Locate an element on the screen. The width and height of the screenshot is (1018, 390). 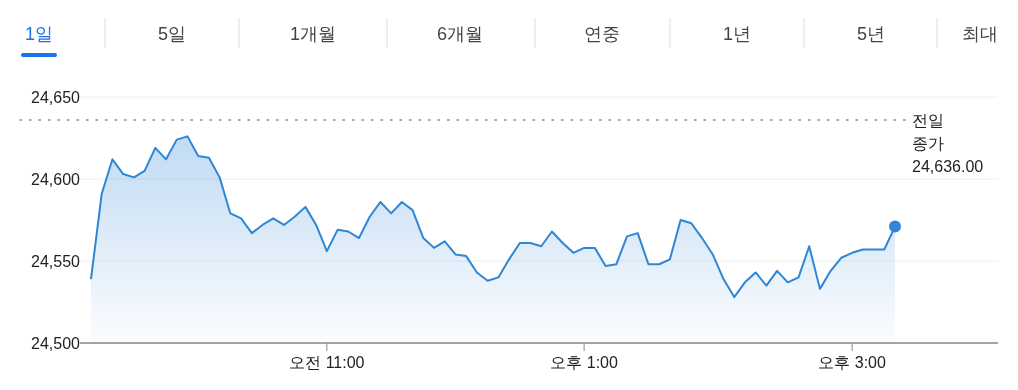
y-tick-label: 24,650 is located at coordinates (56, 97).